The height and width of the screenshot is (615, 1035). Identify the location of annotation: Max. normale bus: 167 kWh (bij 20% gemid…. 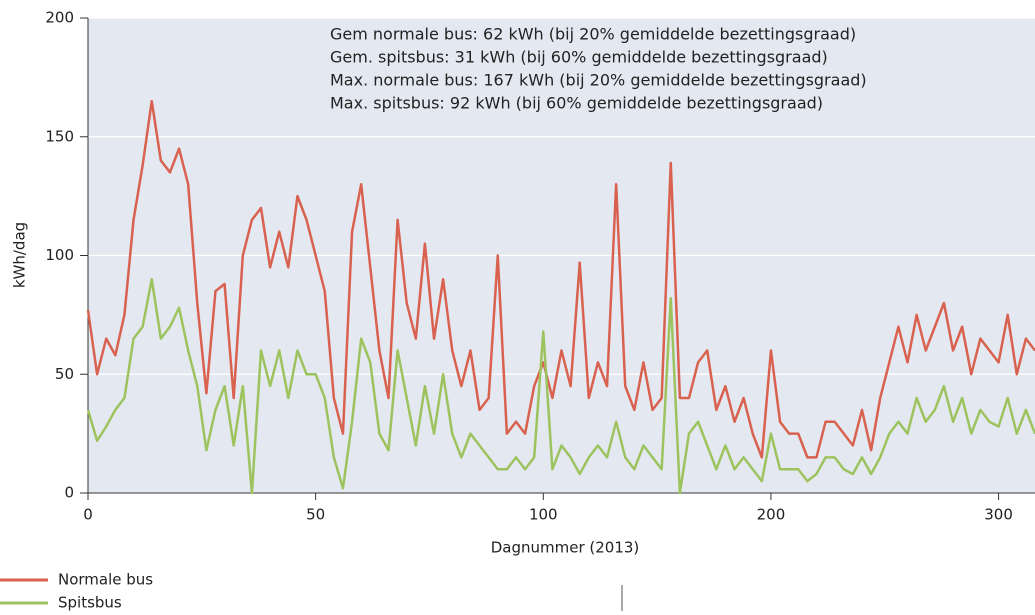
(598, 80).